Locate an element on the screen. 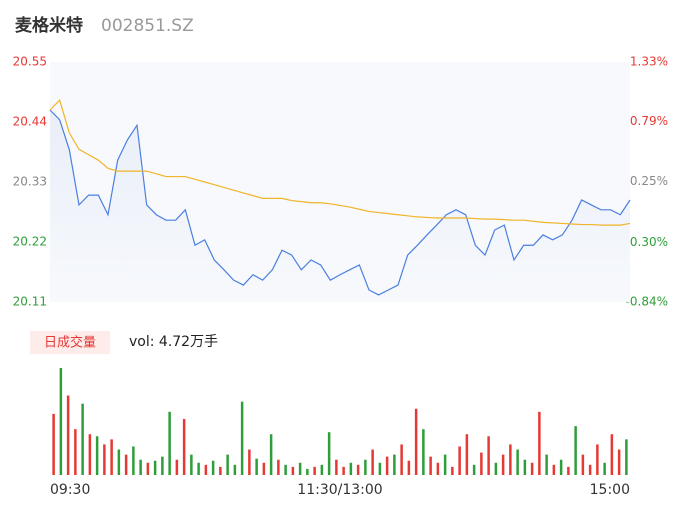 The width and height of the screenshot is (686, 524). y-tick-label: 20.33 is located at coordinates (30, 182).